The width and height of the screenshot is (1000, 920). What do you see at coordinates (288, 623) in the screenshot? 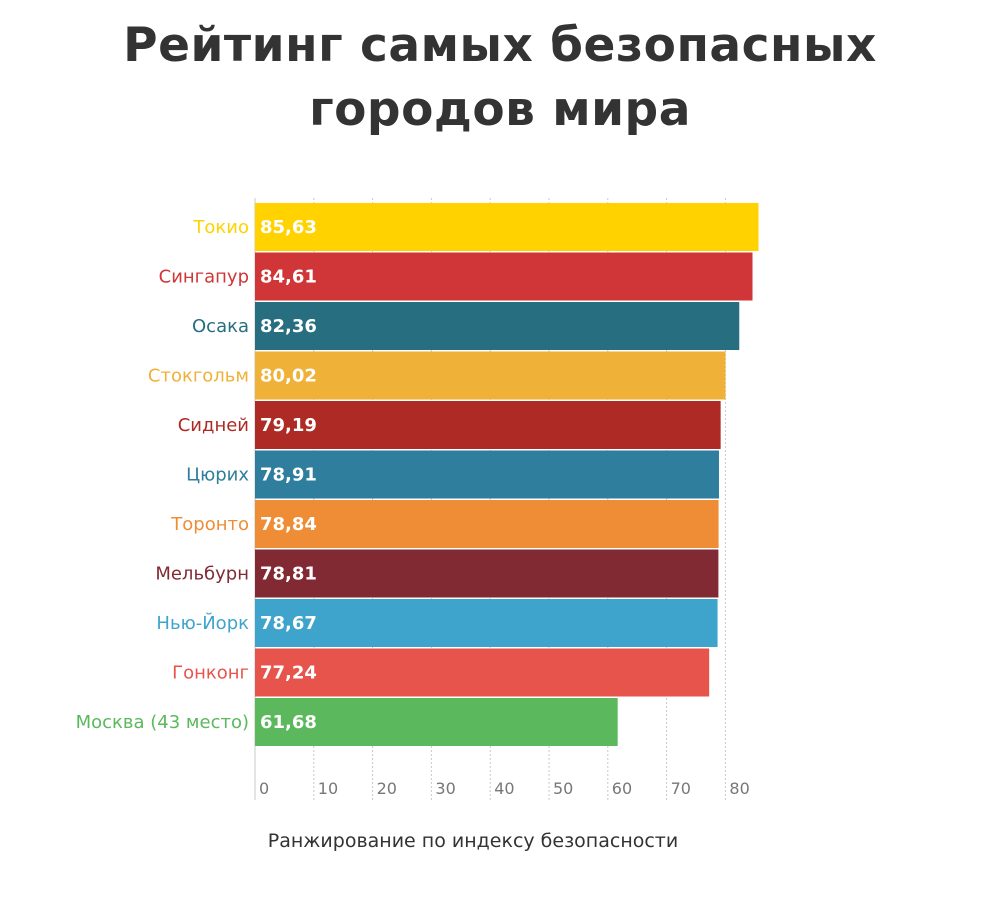
I see `value-label-8: 78,67` at bounding box center [288, 623].